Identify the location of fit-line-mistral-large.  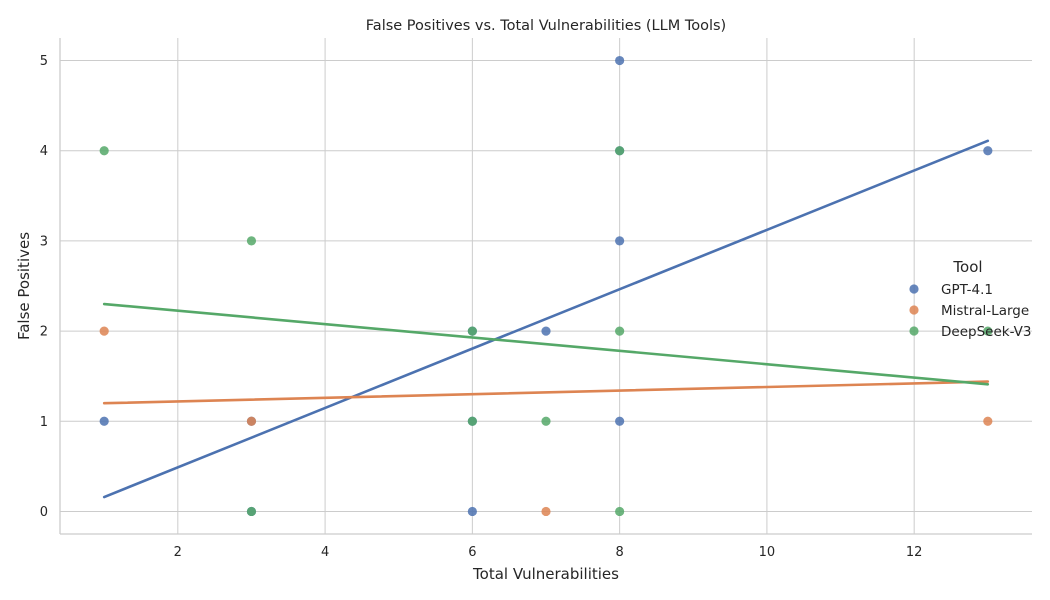
(546, 392).